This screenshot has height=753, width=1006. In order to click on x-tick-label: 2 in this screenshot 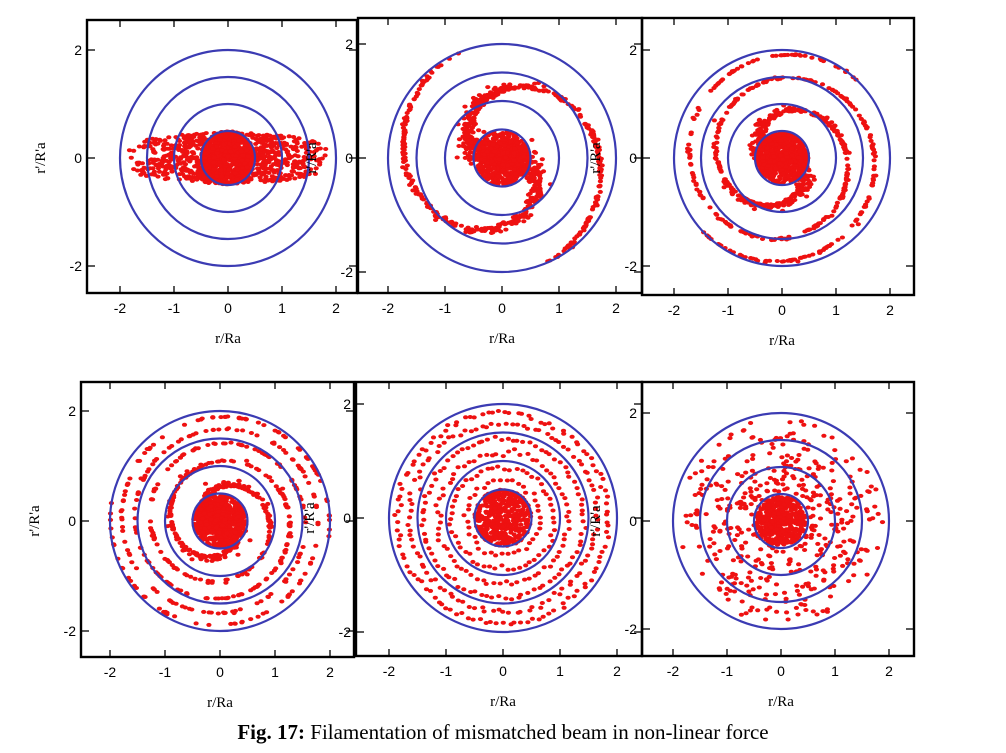, I will do `click(616, 308)`.